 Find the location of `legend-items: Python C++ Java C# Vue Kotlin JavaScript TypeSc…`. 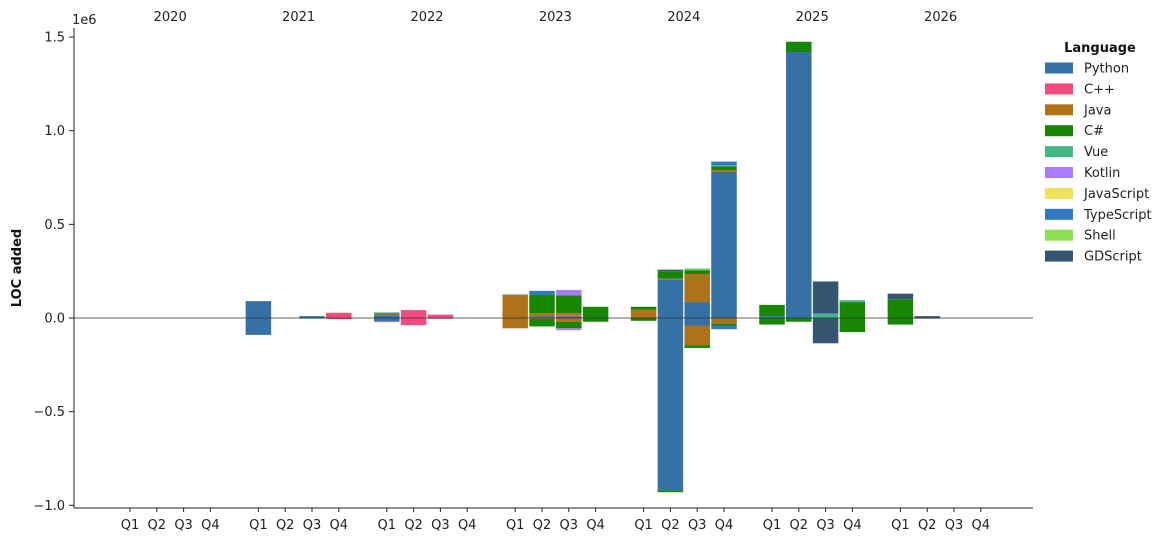

legend-items: Python C++ Java C# Vue Kotlin JavaScript TypeSc… is located at coordinates (1098, 163).